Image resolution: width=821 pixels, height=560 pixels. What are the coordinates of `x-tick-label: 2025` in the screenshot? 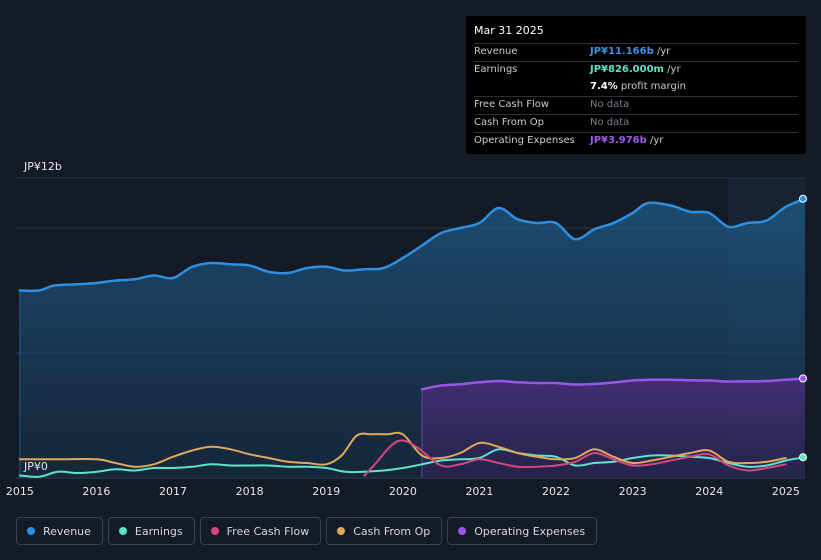 It's located at (786, 491).